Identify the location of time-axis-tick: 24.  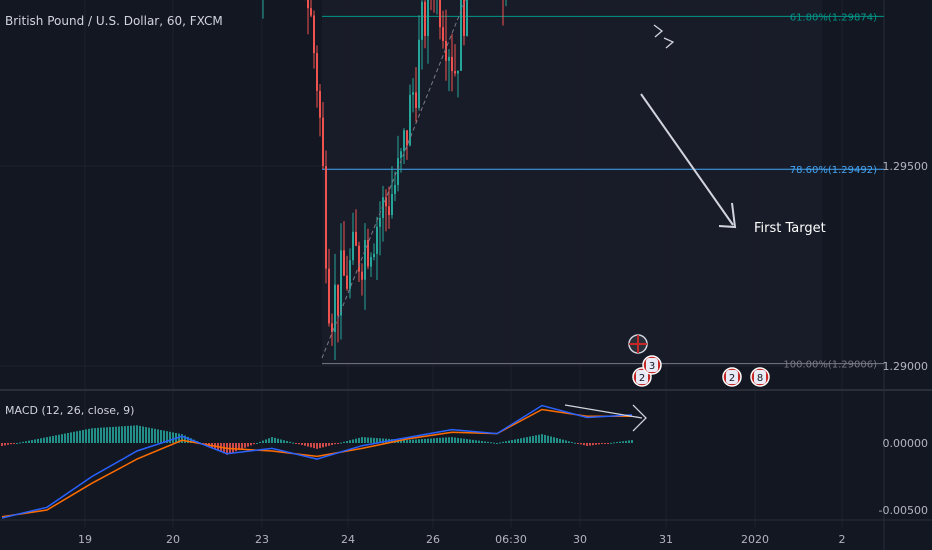
(348, 539).